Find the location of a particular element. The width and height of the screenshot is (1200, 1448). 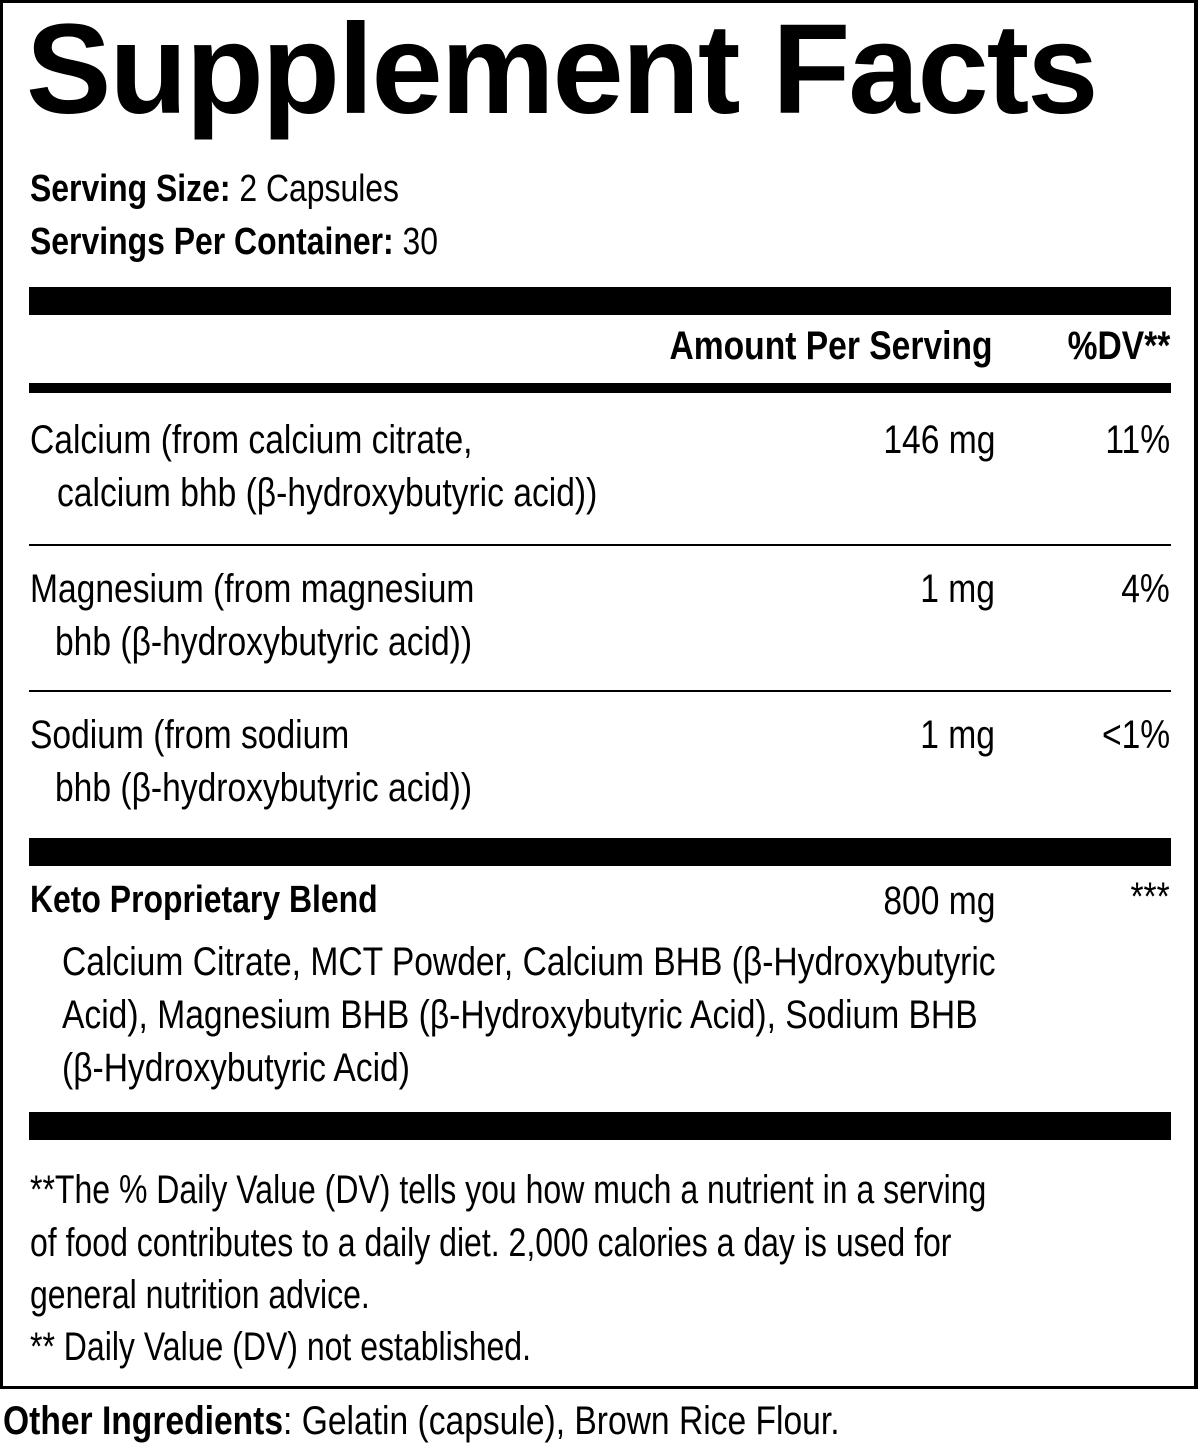

servings-per-container: Servings Per Container: 30 is located at coordinates (234, 242).